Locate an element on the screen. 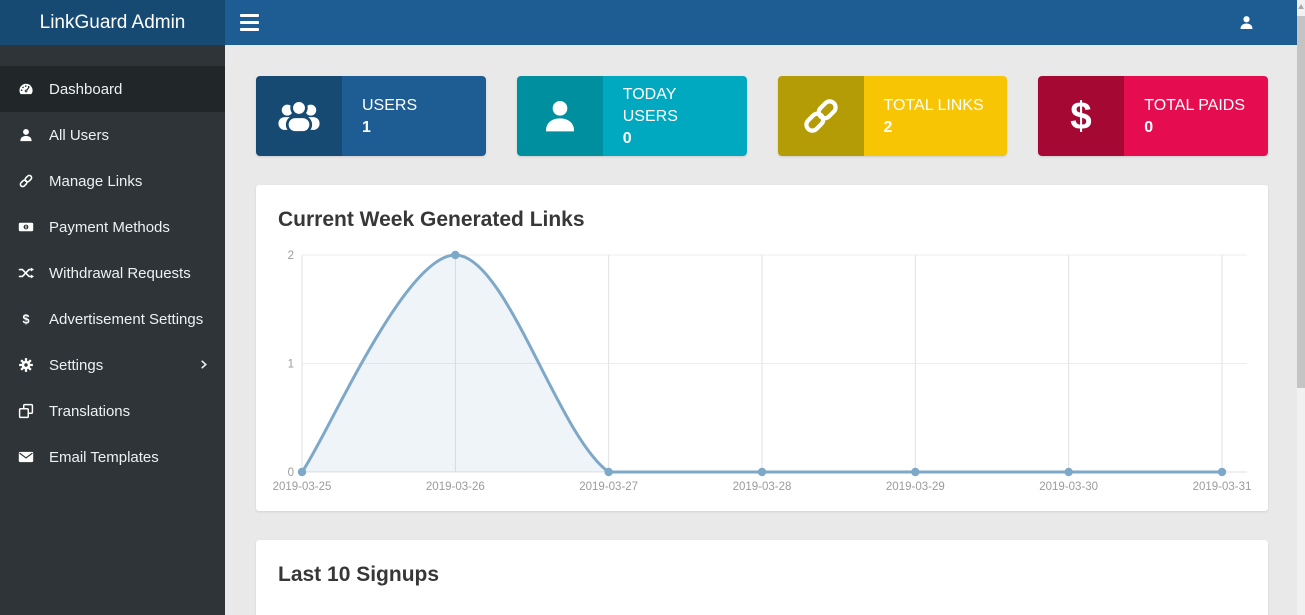 The image size is (1305, 615). stat-cards-row: USERS 1 TODAY USERS 0 is located at coordinates (762, 116).